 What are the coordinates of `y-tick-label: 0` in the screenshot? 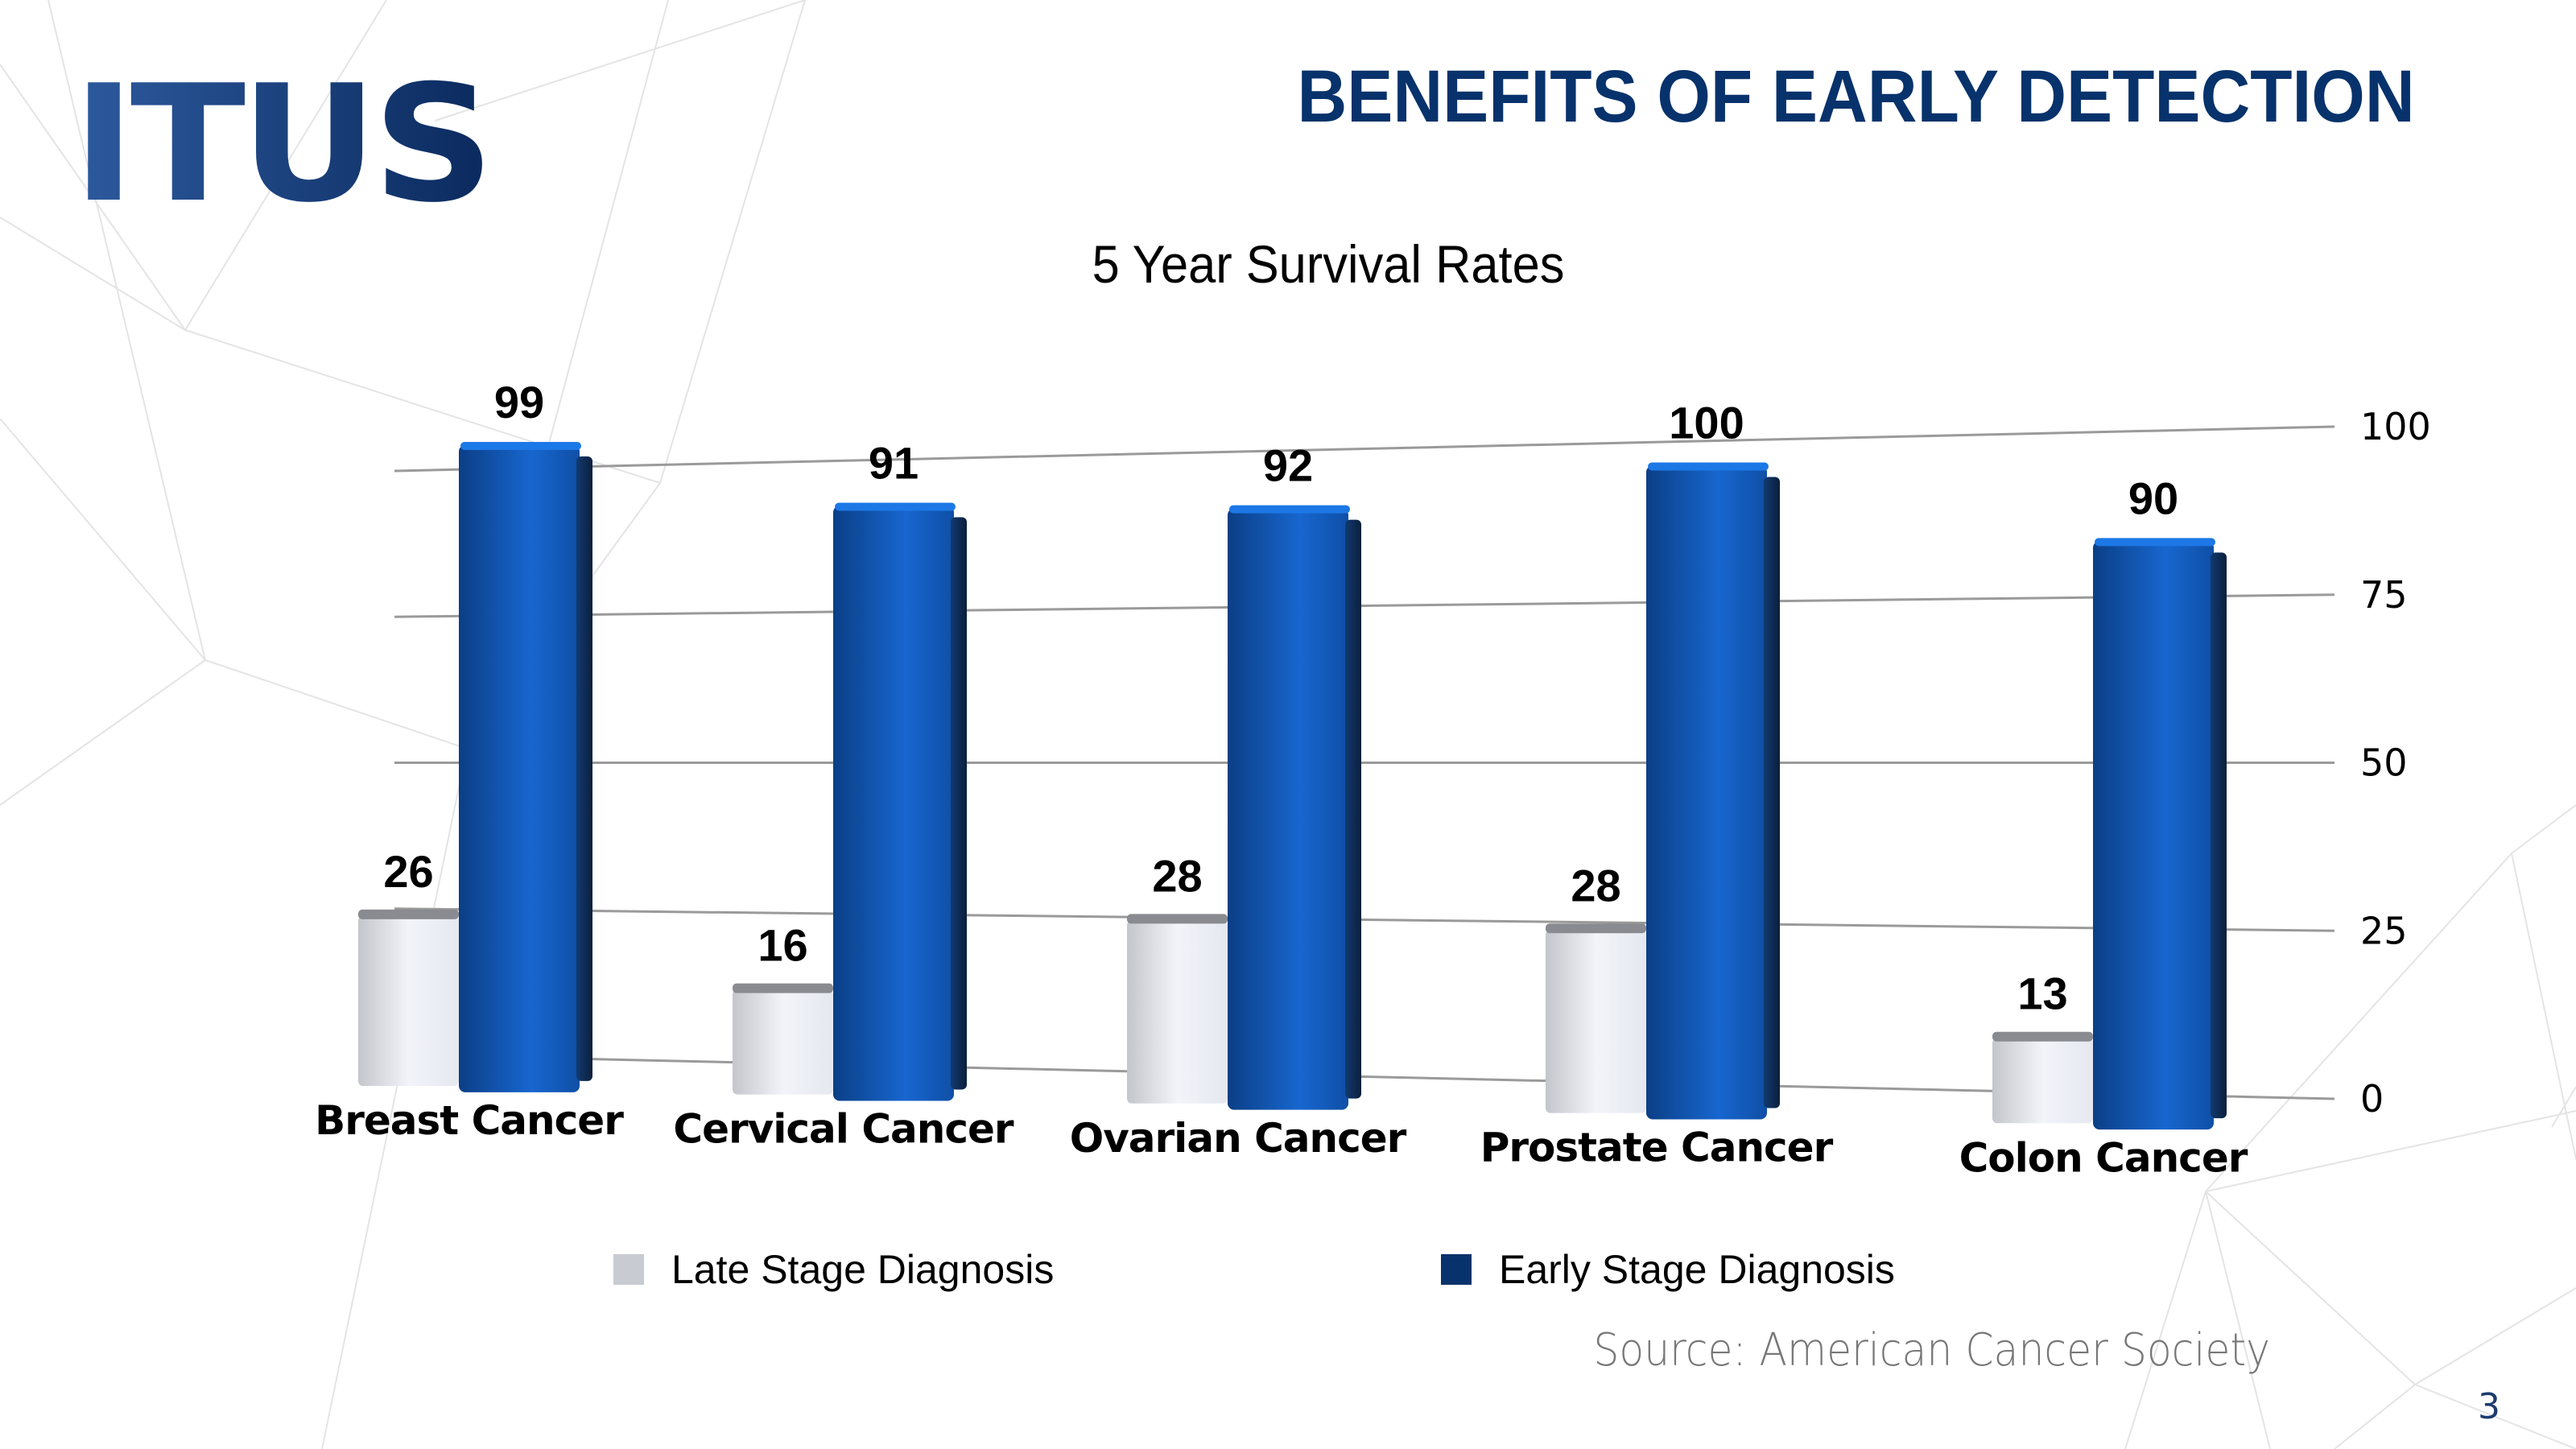 It's located at (2372, 1099).